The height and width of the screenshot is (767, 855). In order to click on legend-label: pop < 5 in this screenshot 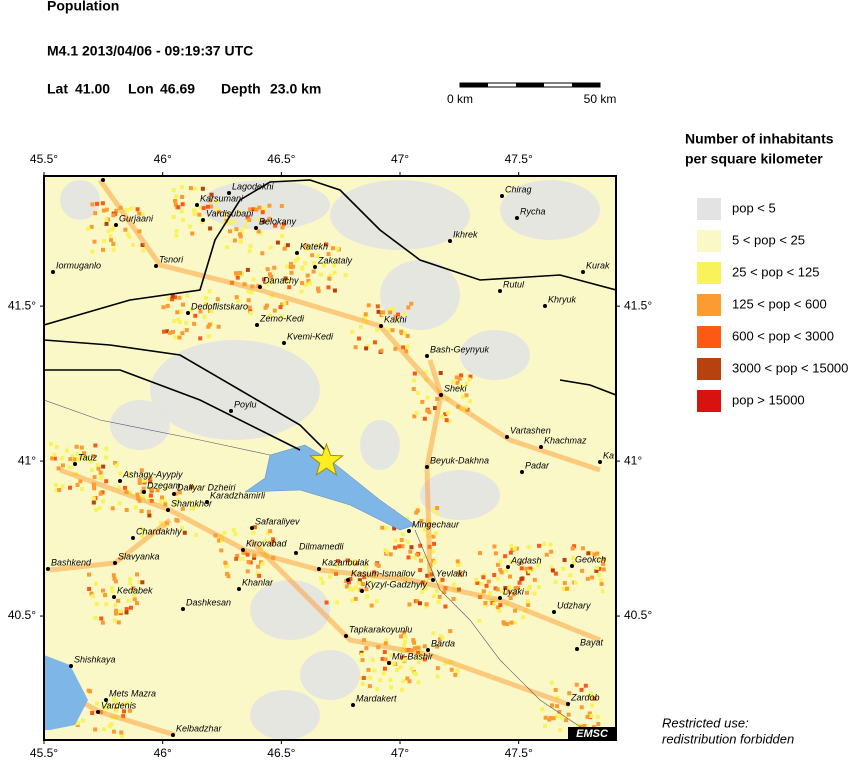, I will do `click(754, 207)`.